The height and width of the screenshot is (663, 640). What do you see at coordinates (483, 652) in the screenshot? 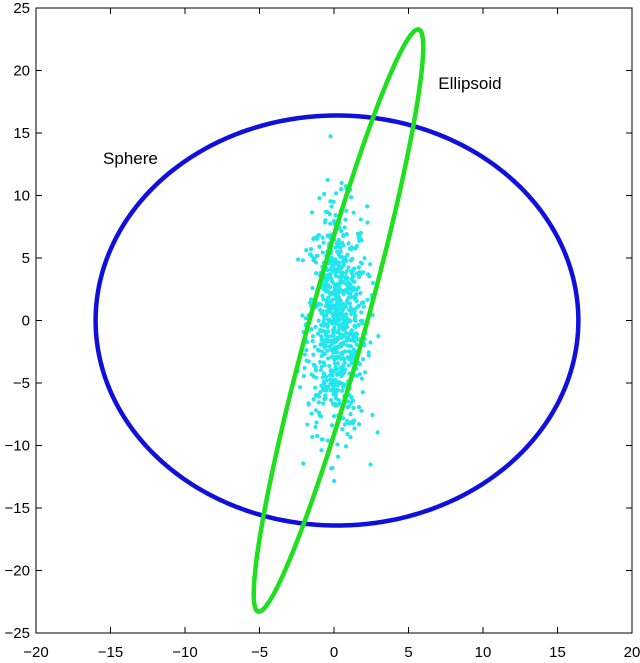
I see `x-tick-label: 10` at bounding box center [483, 652].